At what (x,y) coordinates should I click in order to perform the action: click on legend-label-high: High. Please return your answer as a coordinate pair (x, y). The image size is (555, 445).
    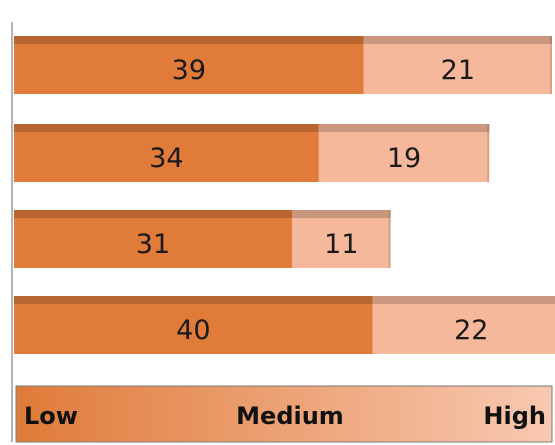
    Looking at the image, I should click on (514, 416).